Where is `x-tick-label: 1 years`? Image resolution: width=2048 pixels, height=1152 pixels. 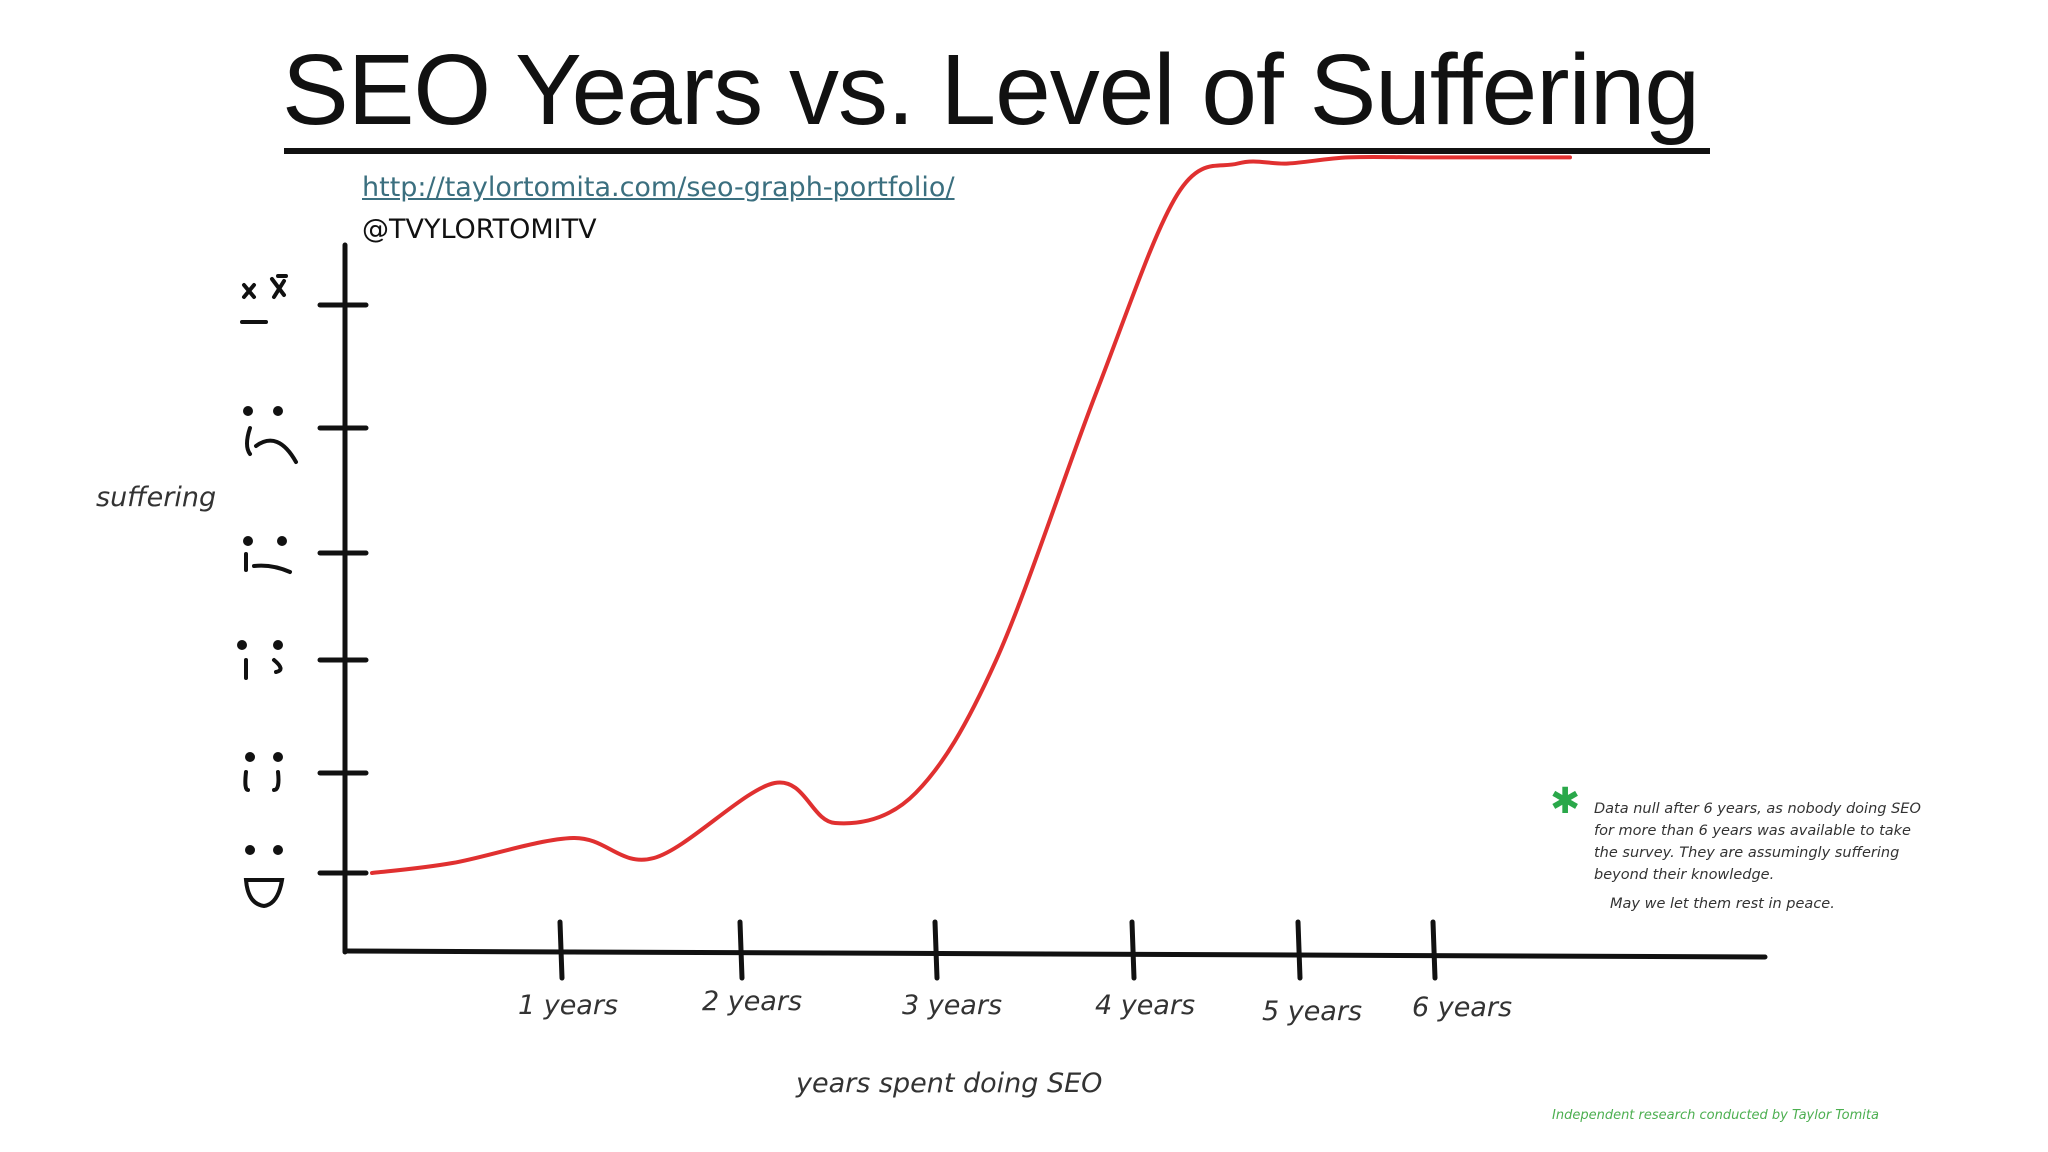
x-tick-label: 1 years is located at coordinates (568, 1005).